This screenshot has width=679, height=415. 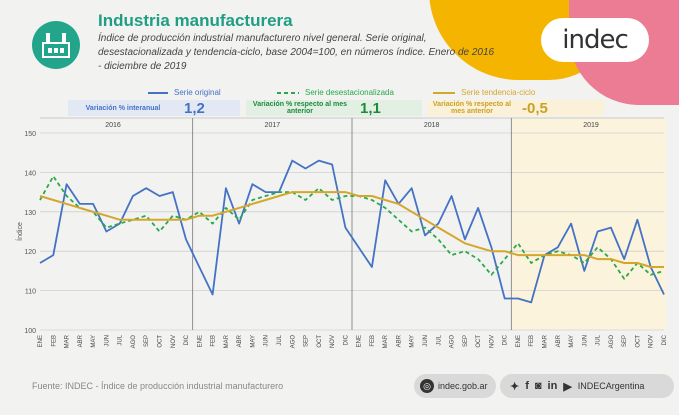 I want to click on website-link: ◎ indec.gob.ar, so click(x=455, y=386).